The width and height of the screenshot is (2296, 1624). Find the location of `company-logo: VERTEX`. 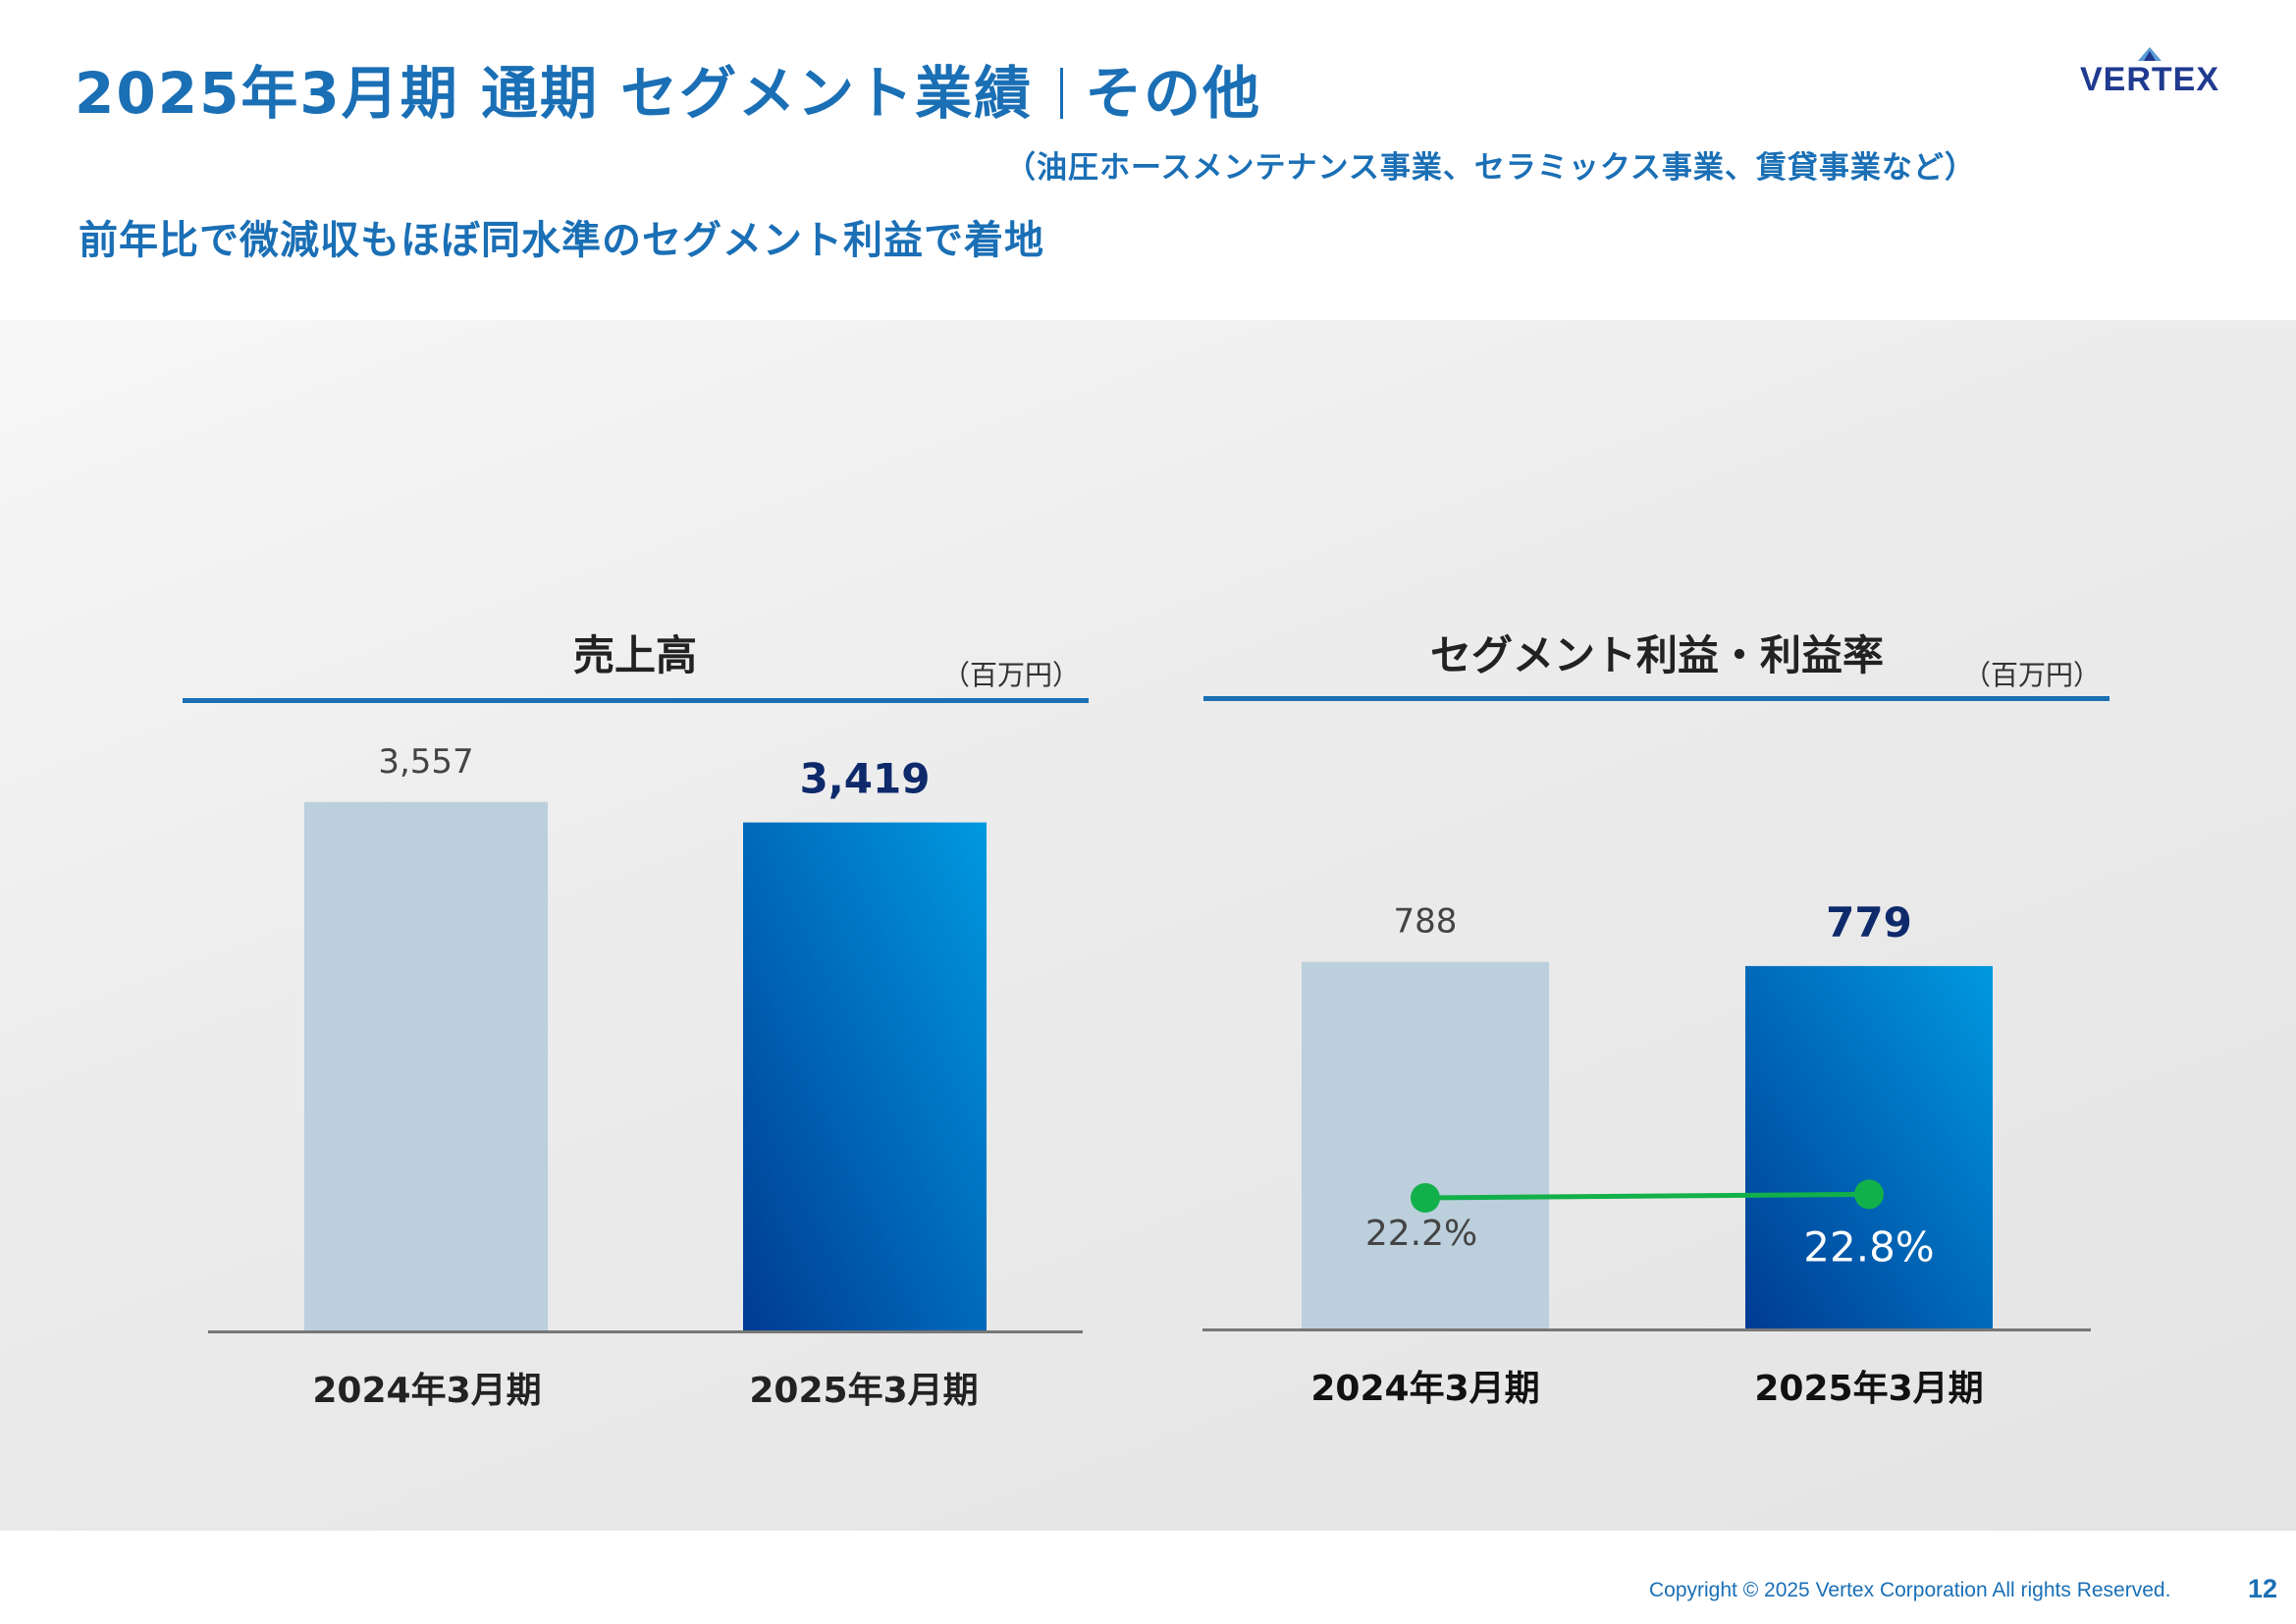

company-logo: VERTEX is located at coordinates (2149, 74).